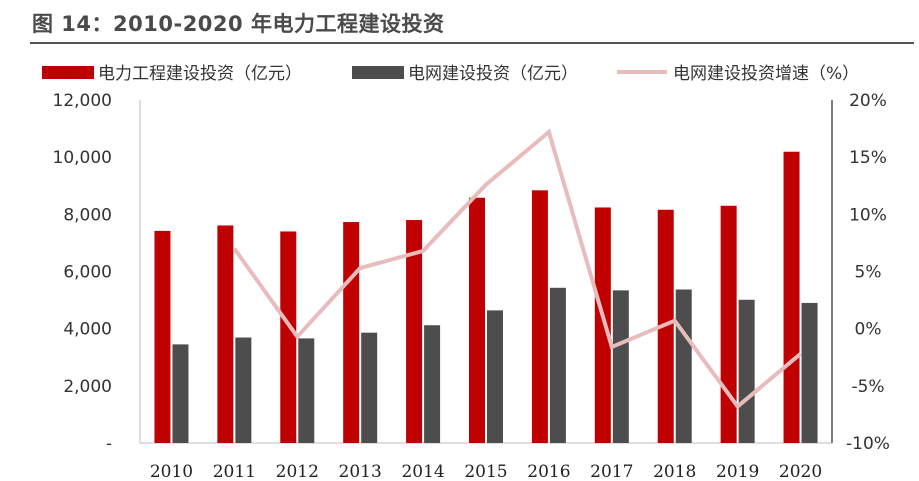 The image size is (919, 481). Describe the element at coordinates (87, 387) in the screenshot. I see `y-left-tick-label: 2,000` at that location.